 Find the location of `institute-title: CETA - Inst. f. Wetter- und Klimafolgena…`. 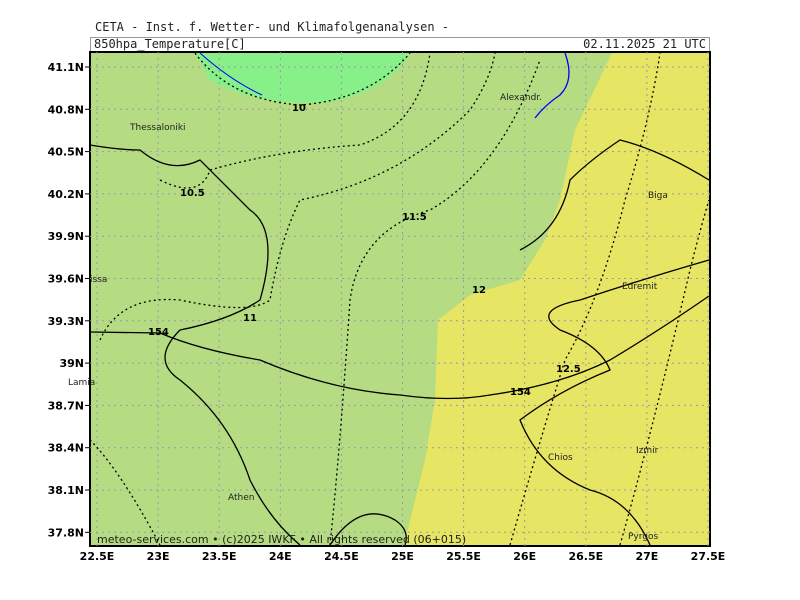

institute-title: CETA - Inst. f. Wetter- und Klimafolgena… is located at coordinates (272, 27).